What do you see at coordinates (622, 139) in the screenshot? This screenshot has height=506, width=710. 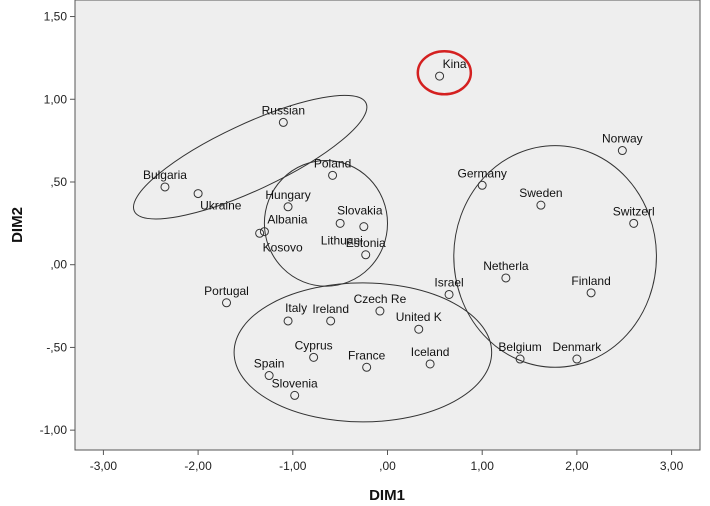 I see `point-label: Norway` at bounding box center [622, 139].